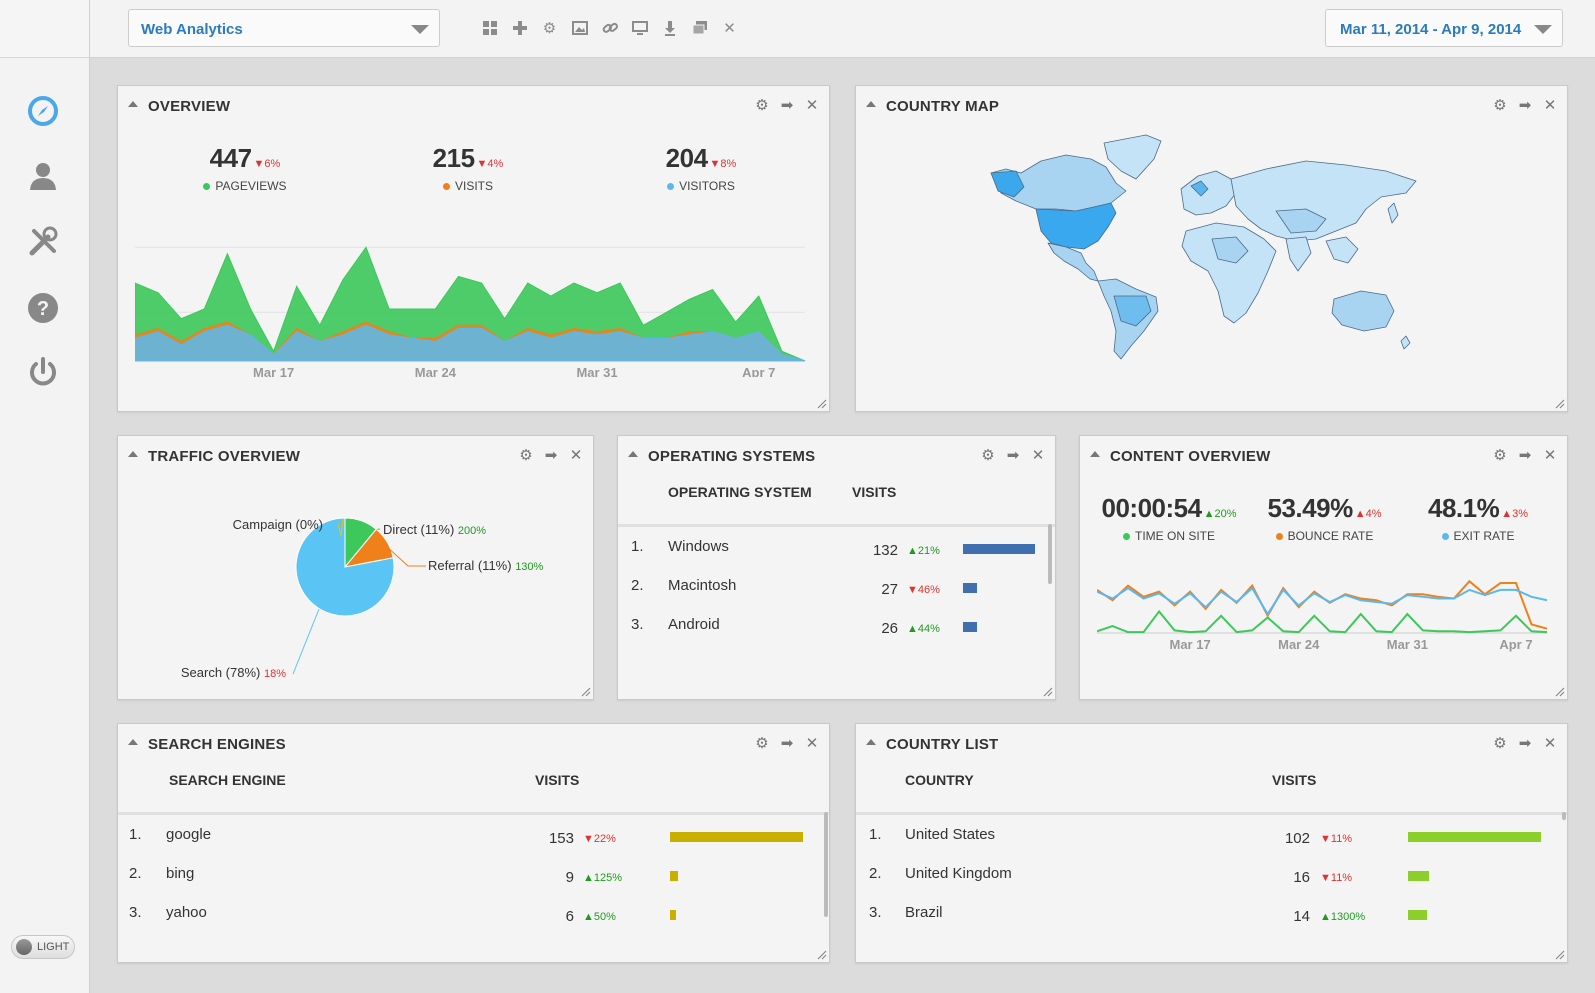  What do you see at coordinates (1190, 456) in the screenshot?
I see `panel-title: CONTENT OVERVIEW` at bounding box center [1190, 456].